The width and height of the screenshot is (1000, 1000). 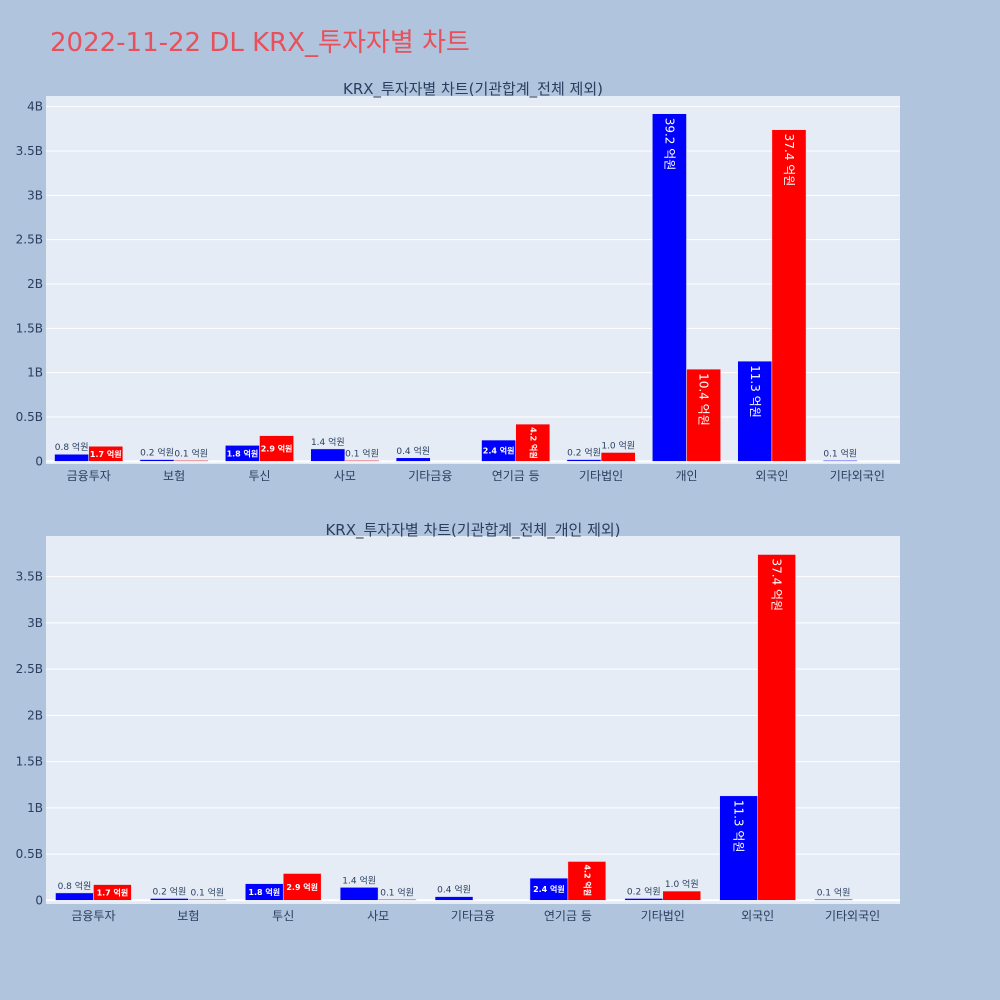 What do you see at coordinates (473, 89) in the screenshot?
I see `chart-title: KRX_투자자별 차트(기관합계_전체 제외)` at bounding box center [473, 89].